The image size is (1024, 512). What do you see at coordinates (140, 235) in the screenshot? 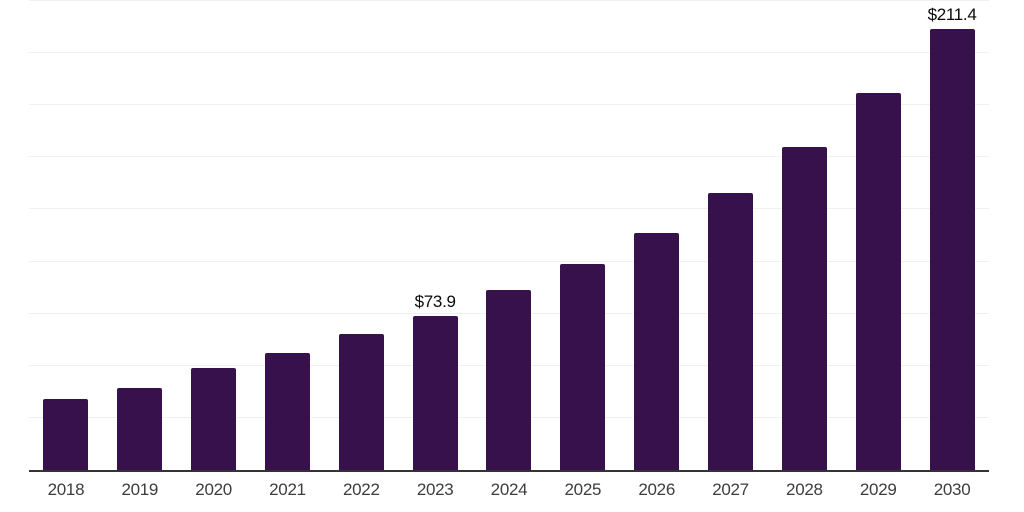
I see `bar-slot-2019` at bounding box center [140, 235].